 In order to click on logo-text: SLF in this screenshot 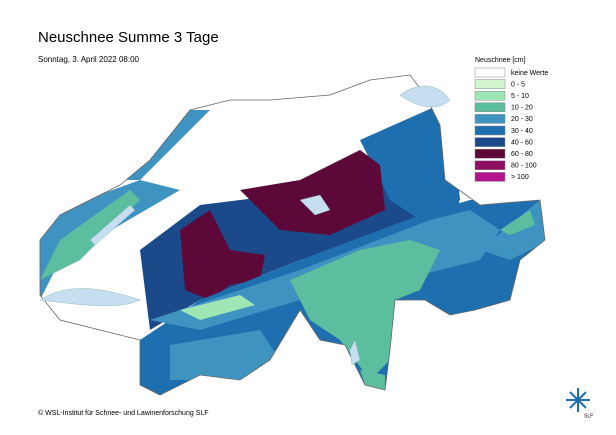, I will do `click(588, 416)`.